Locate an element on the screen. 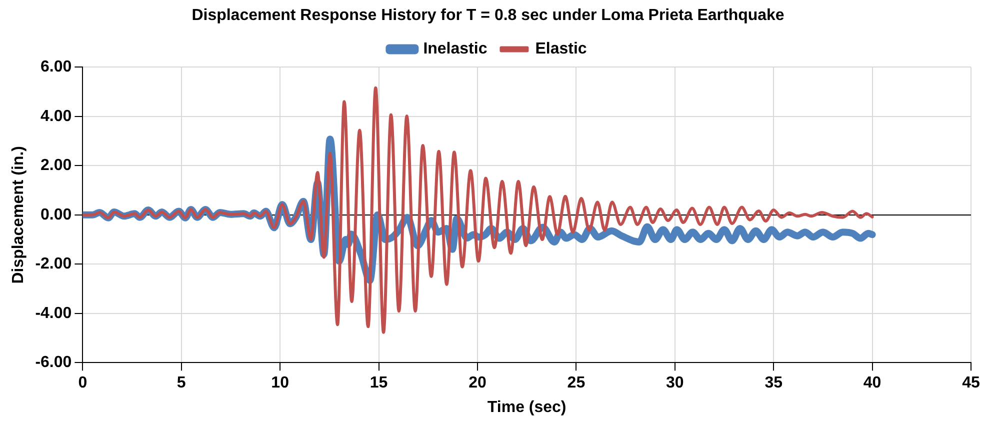 The width and height of the screenshot is (983, 423). chart-title: Displacement Response History for T = 0.8 sec under Loma Prieta Earthquake is located at coordinates (488, 15).